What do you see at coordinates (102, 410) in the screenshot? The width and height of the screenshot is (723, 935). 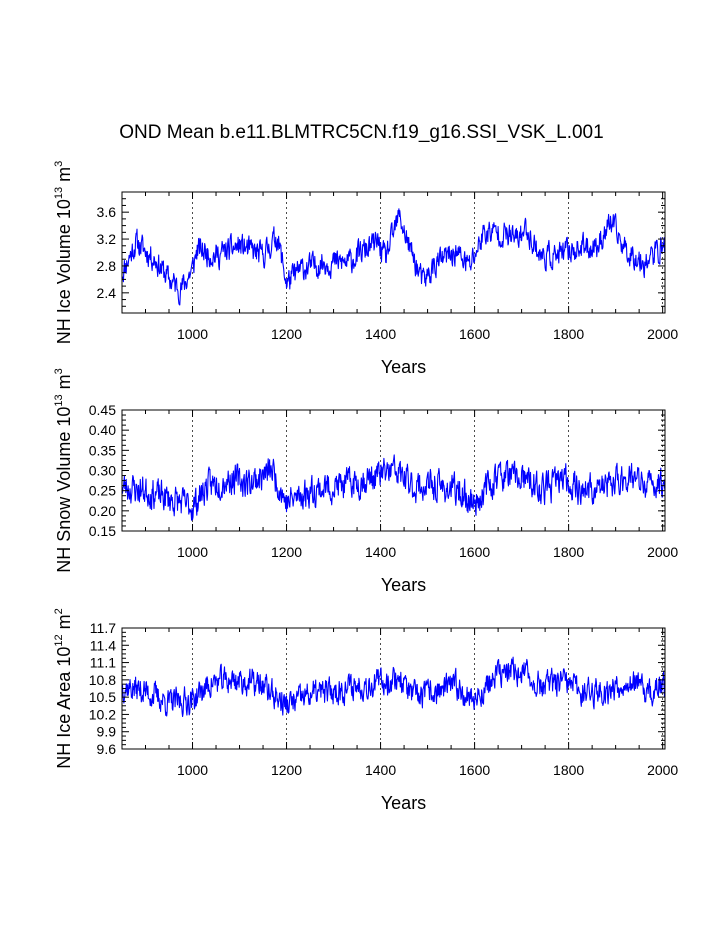 I see `y-tick-label: 0.45` at bounding box center [102, 410].